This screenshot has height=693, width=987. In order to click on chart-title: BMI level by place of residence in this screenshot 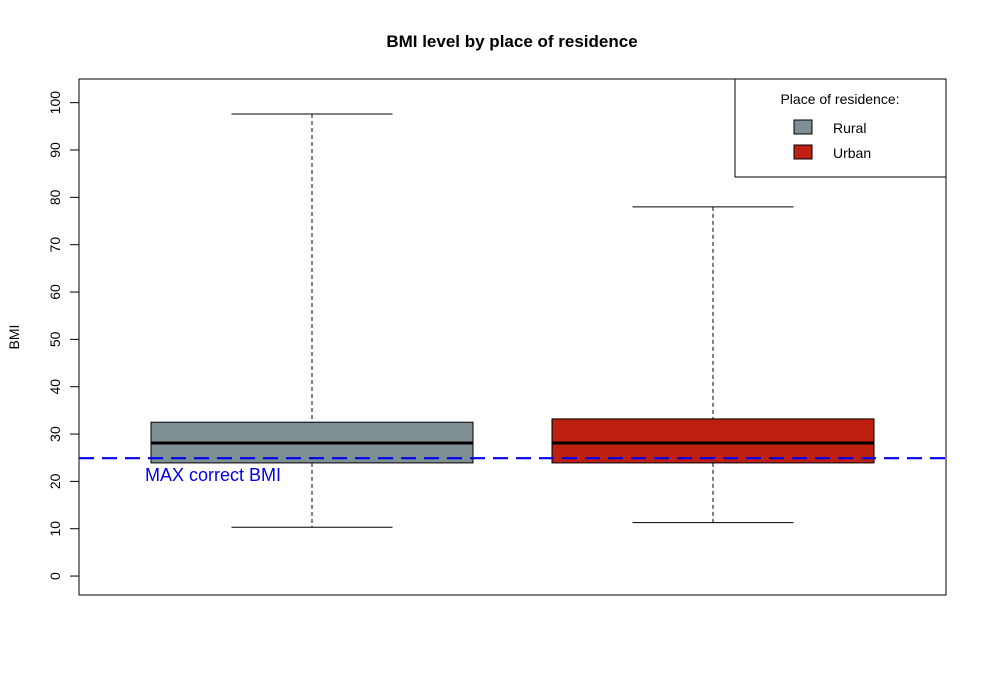, I will do `click(511, 41)`.